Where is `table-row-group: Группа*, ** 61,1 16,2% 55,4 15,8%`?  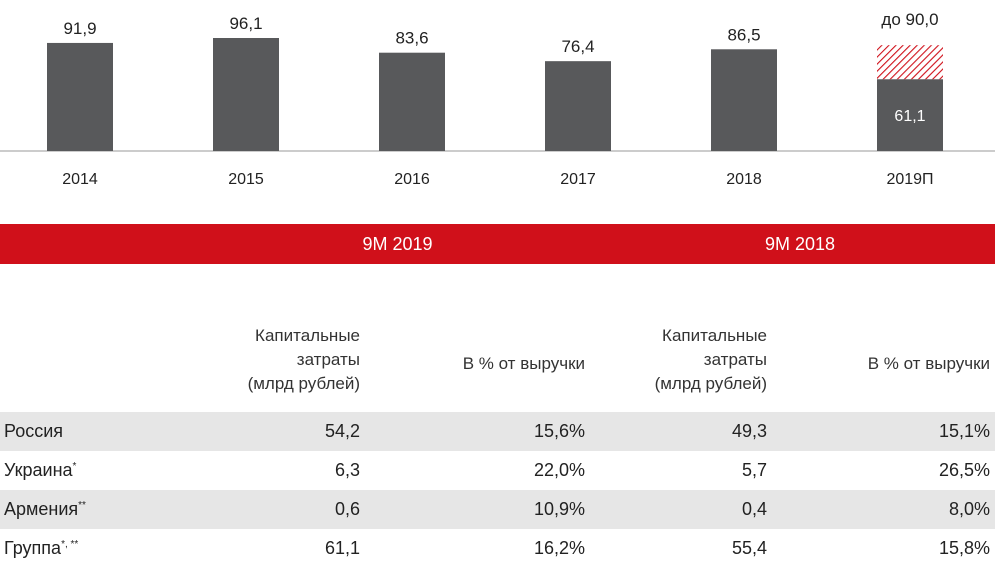 table-row-group: Группа*, ** 61,1 16,2% 55,4 15,8% is located at coordinates (497, 548).